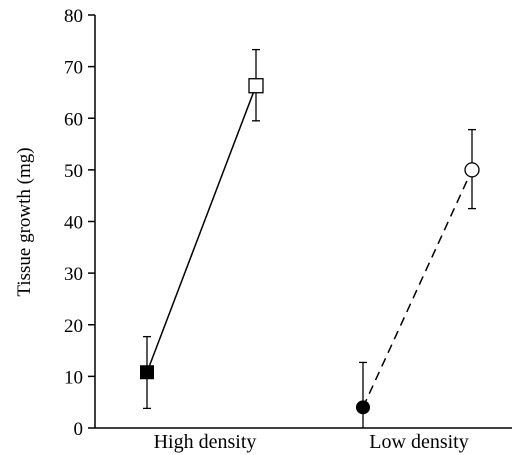 Image resolution: width=518 pixels, height=455 pixels. I want to click on y-ticks: 0 10 20 30 40 50 60 70 80, so click(79, 223).